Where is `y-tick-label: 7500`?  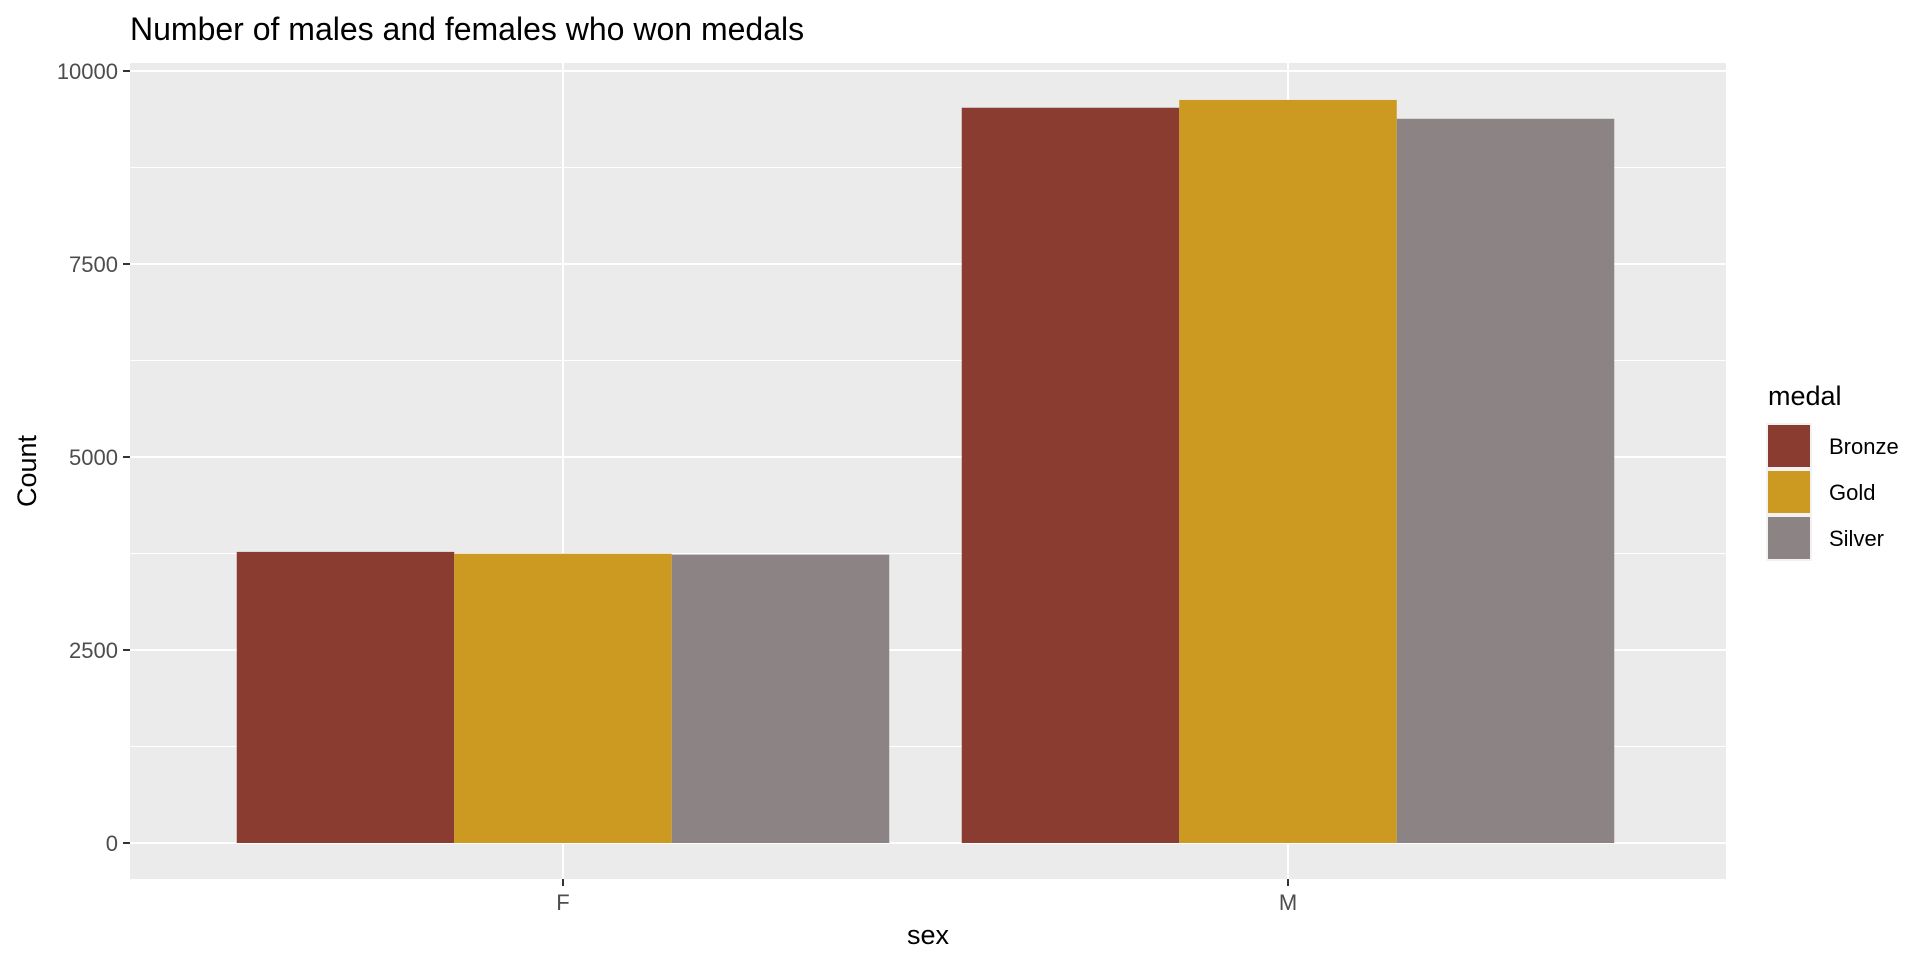
y-tick-label: 7500 is located at coordinates (93, 264).